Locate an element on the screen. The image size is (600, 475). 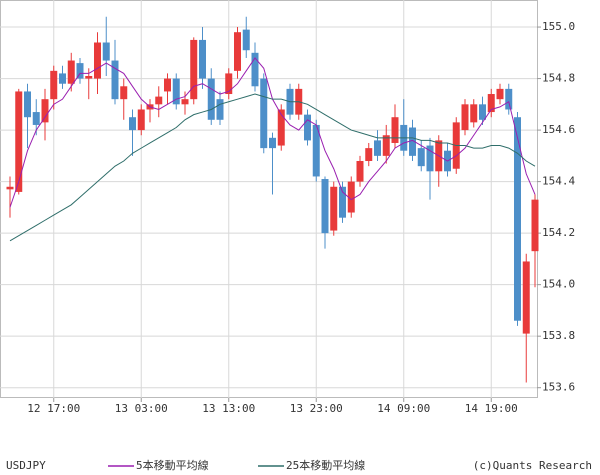
x-tick-label: 14 19:00 is located at coordinates (491, 408).